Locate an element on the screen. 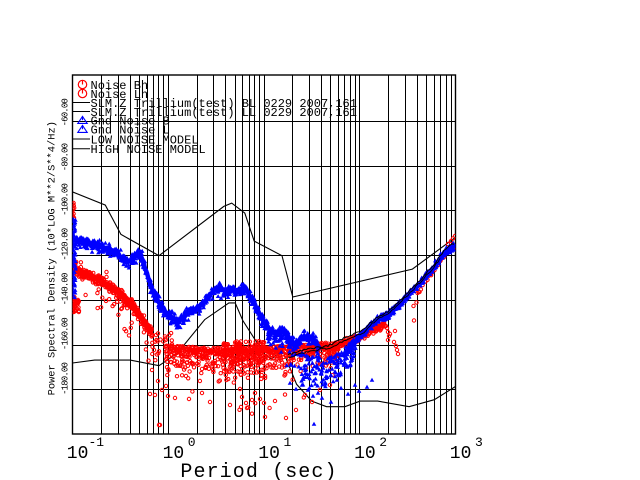 This screenshot has height=480, width=640. svg-text: 3 is located at coordinates (479, 442).